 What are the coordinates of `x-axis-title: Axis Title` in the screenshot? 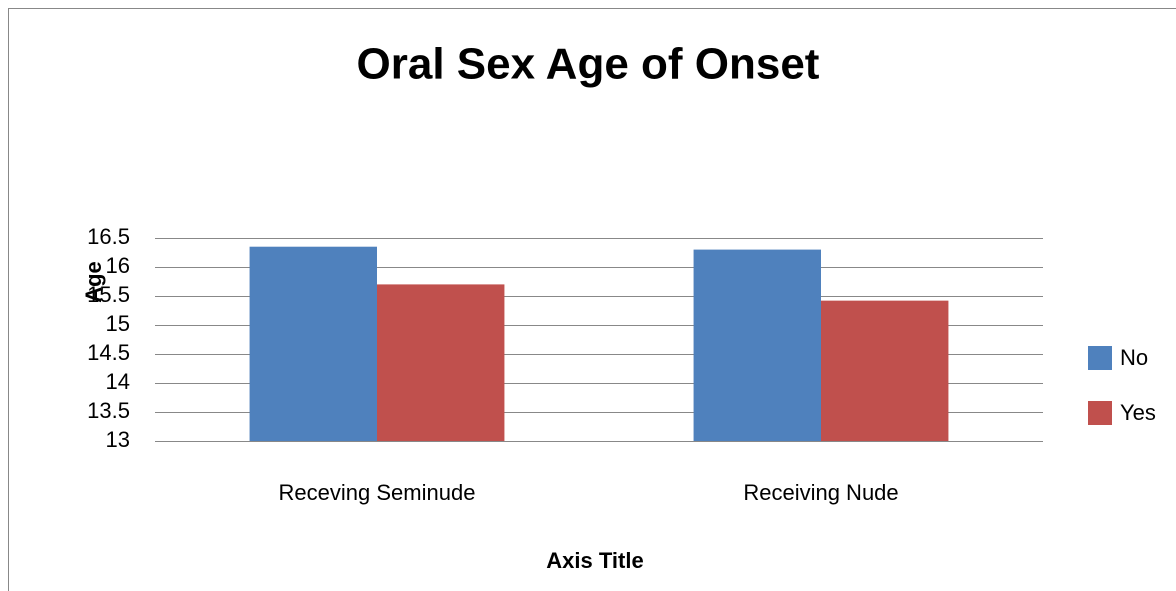 It's located at (594, 560).